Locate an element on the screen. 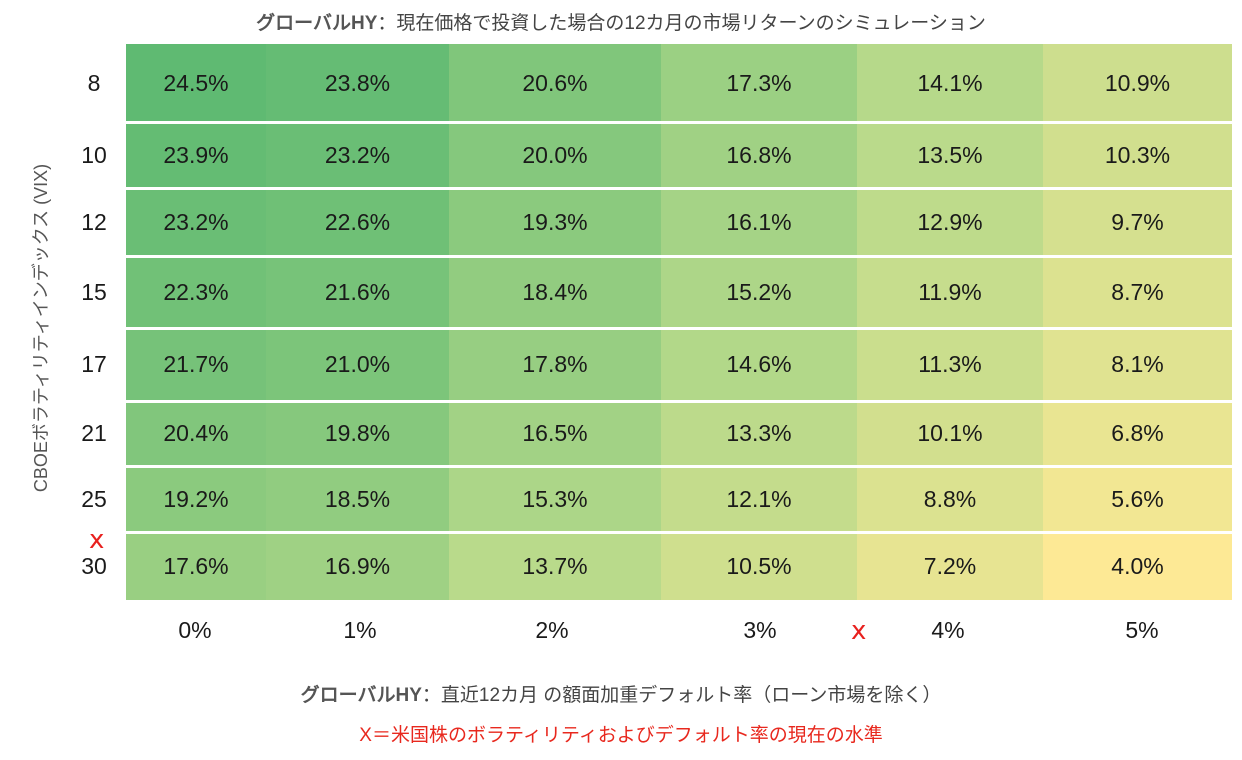 The image size is (1242, 760). chart-title-bold: グローバルHY is located at coordinates (317, 23).